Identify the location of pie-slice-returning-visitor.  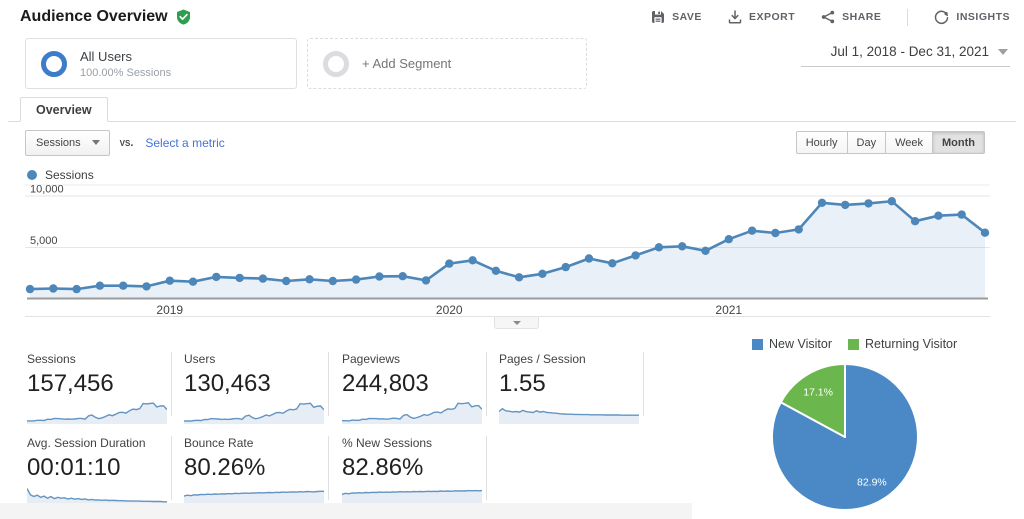
(812, 400).